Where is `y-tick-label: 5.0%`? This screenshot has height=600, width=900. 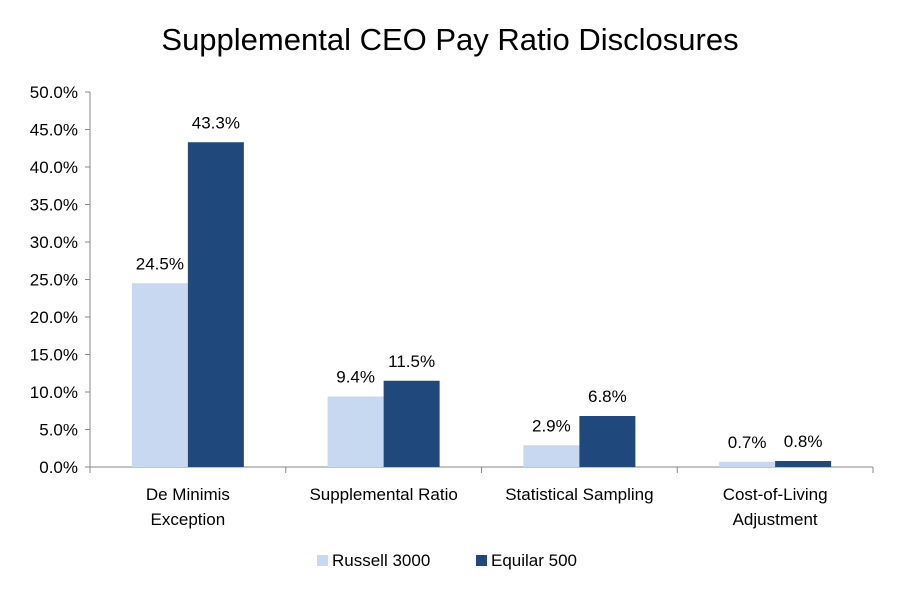
y-tick-label: 5.0% is located at coordinates (58, 430).